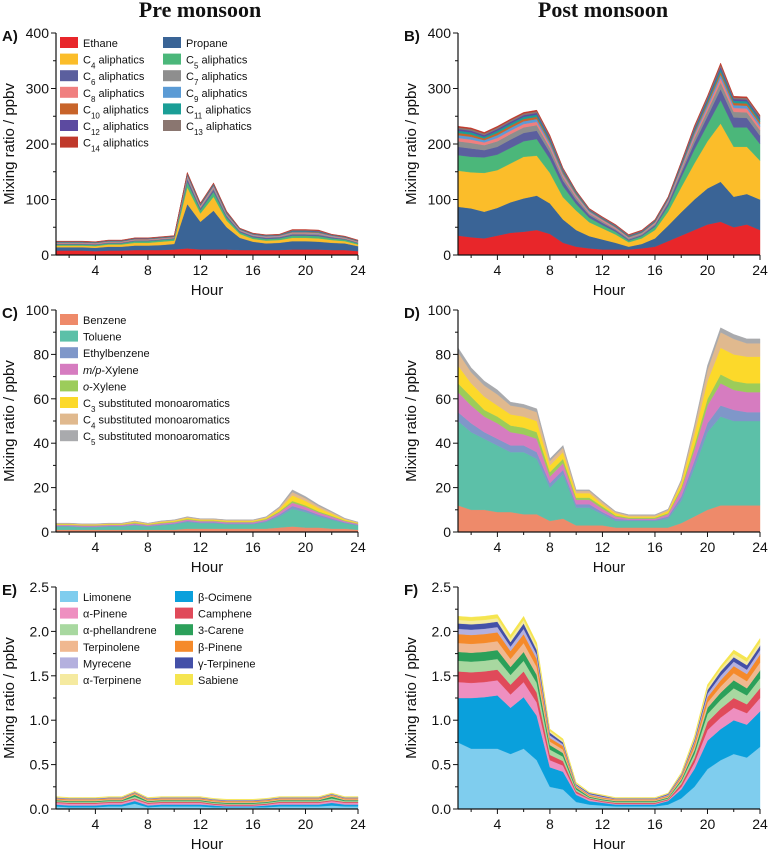 This screenshot has height=850, width=771. What do you see at coordinates (69, 319) in the screenshot?
I see `legend-swatch-benzene` at bounding box center [69, 319].